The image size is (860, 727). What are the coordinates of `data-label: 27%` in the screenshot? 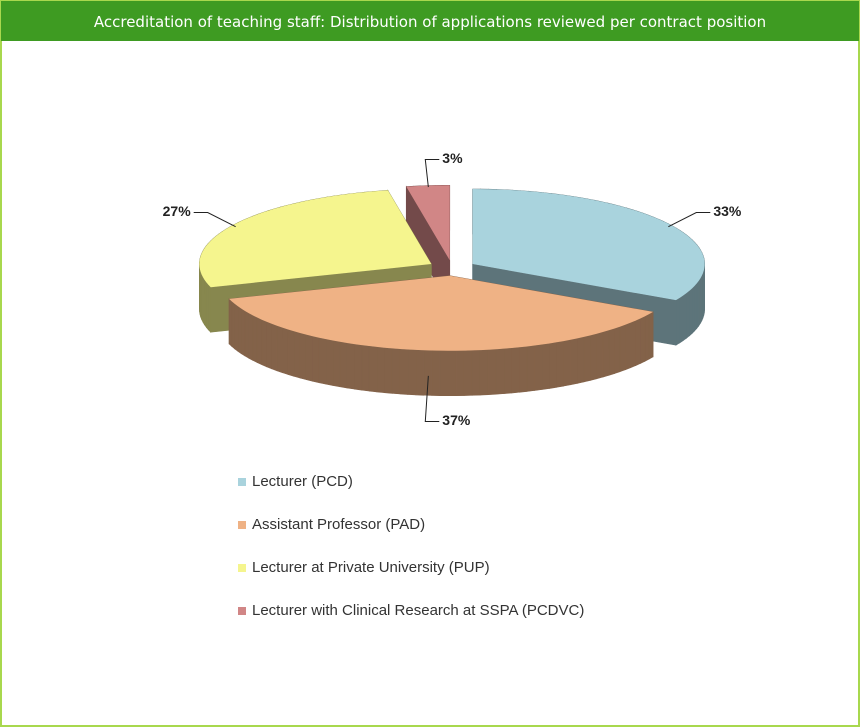 It's located at (177, 211).